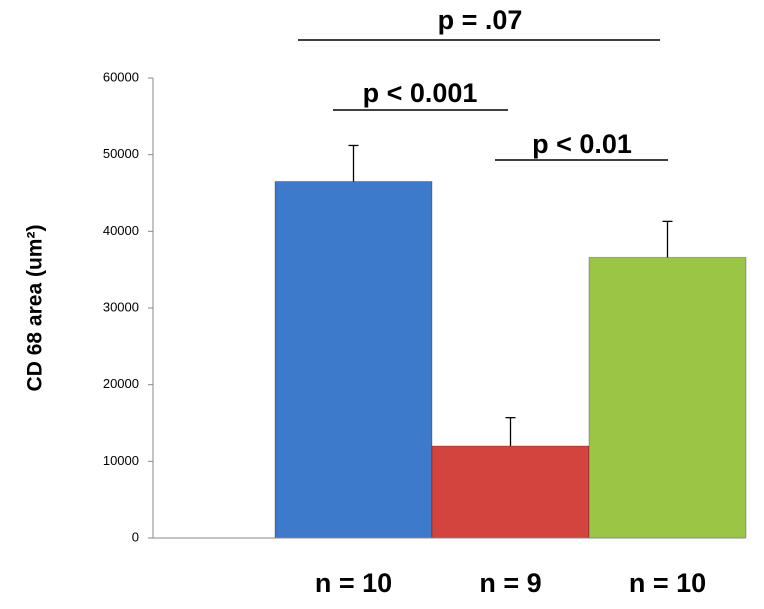 The height and width of the screenshot is (609, 764). I want to click on p-value: p = .07, so click(480, 20).